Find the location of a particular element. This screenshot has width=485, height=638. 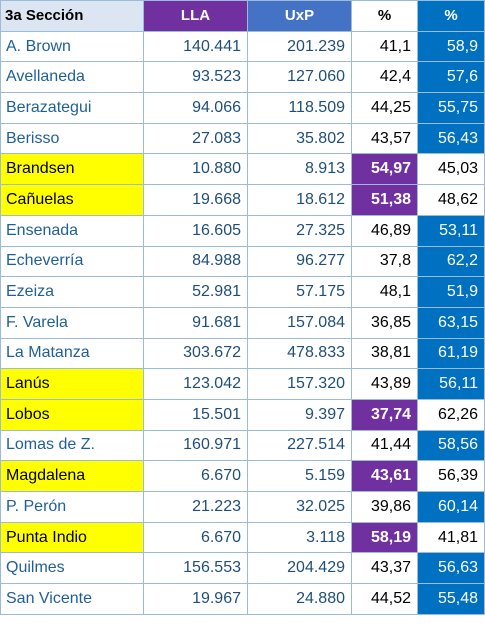

municipality-name: Ezeiza is located at coordinates (72, 292).